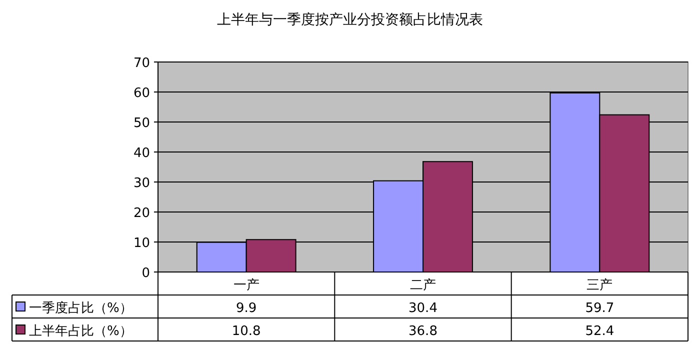 This screenshot has width=700, height=359. What do you see at coordinates (146, 273) in the screenshot?
I see `y-tick-label: 0` at bounding box center [146, 273].